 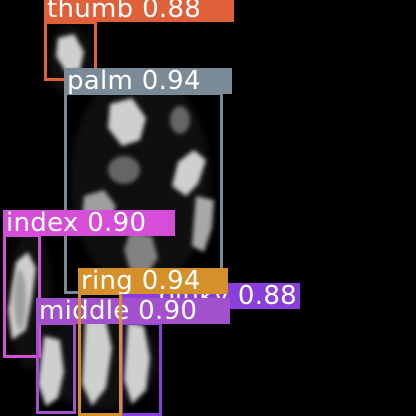 I want to click on palm-label: palm, so click(x=100, y=81).